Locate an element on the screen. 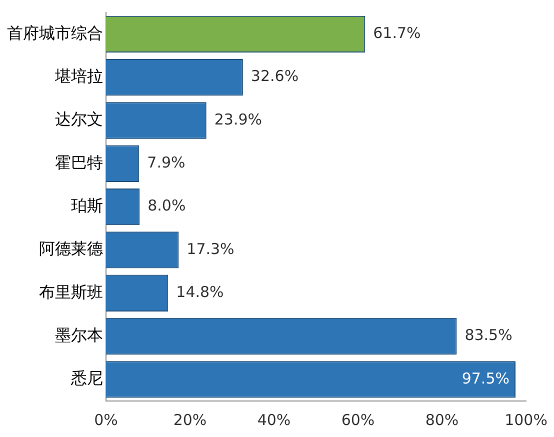 This screenshot has height=437, width=554. data-label: 17.3% is located at coordinates (210, 249).